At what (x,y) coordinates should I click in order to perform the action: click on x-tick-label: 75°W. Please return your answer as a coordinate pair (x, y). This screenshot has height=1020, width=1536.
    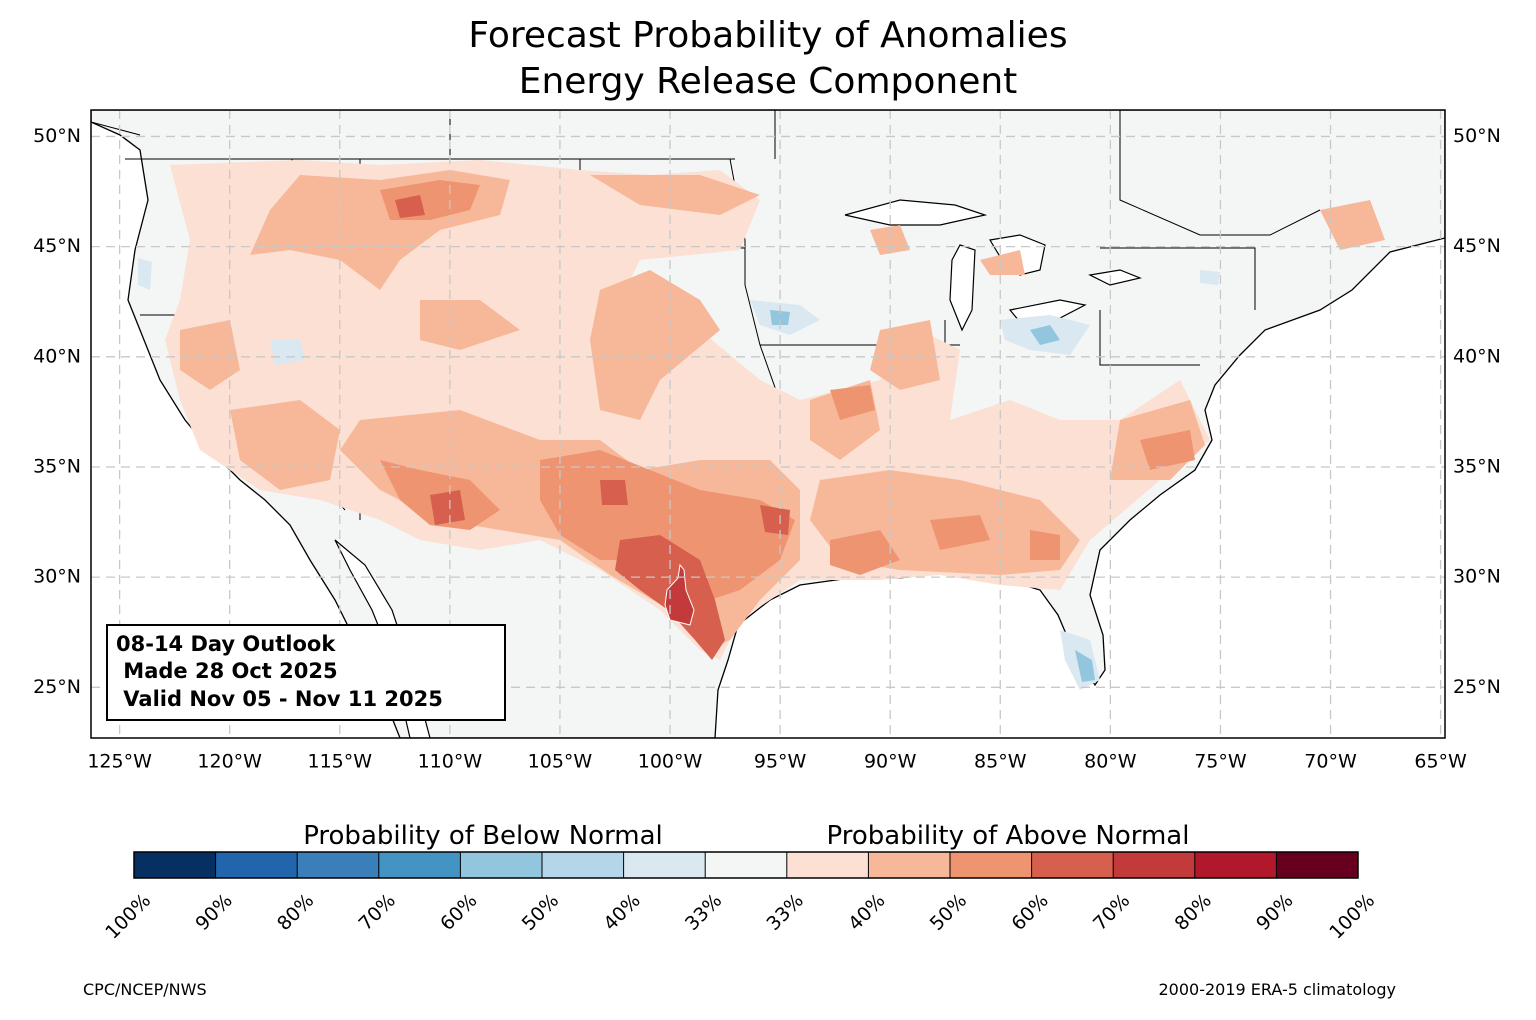
    Looking at the image, I should click on (1220, 762).